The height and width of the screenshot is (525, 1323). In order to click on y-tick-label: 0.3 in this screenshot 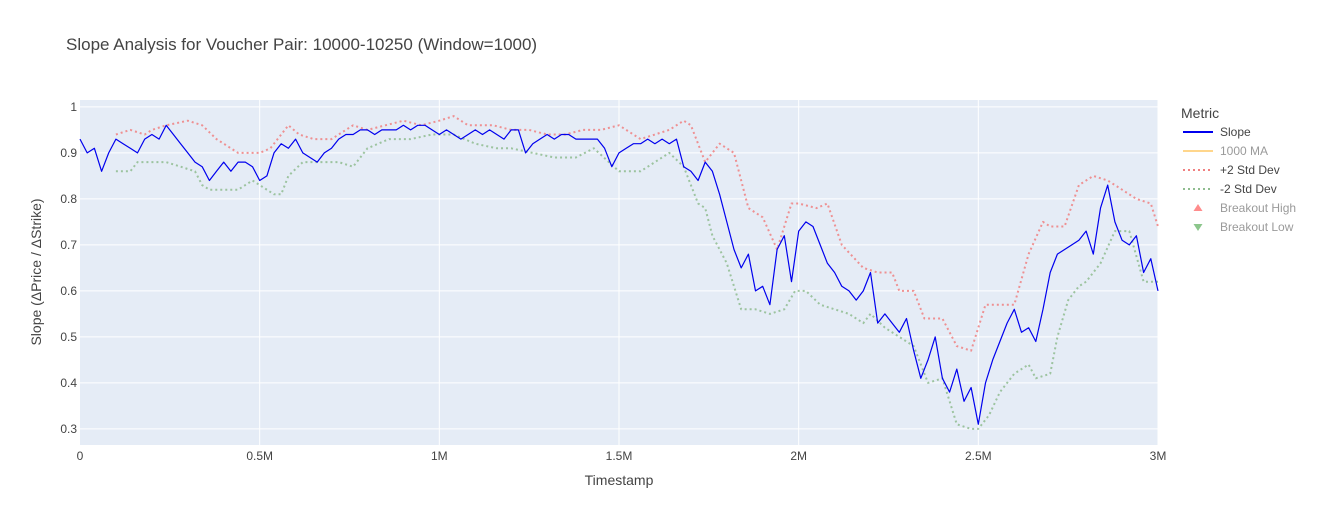, I will do `click(68, 429)`.